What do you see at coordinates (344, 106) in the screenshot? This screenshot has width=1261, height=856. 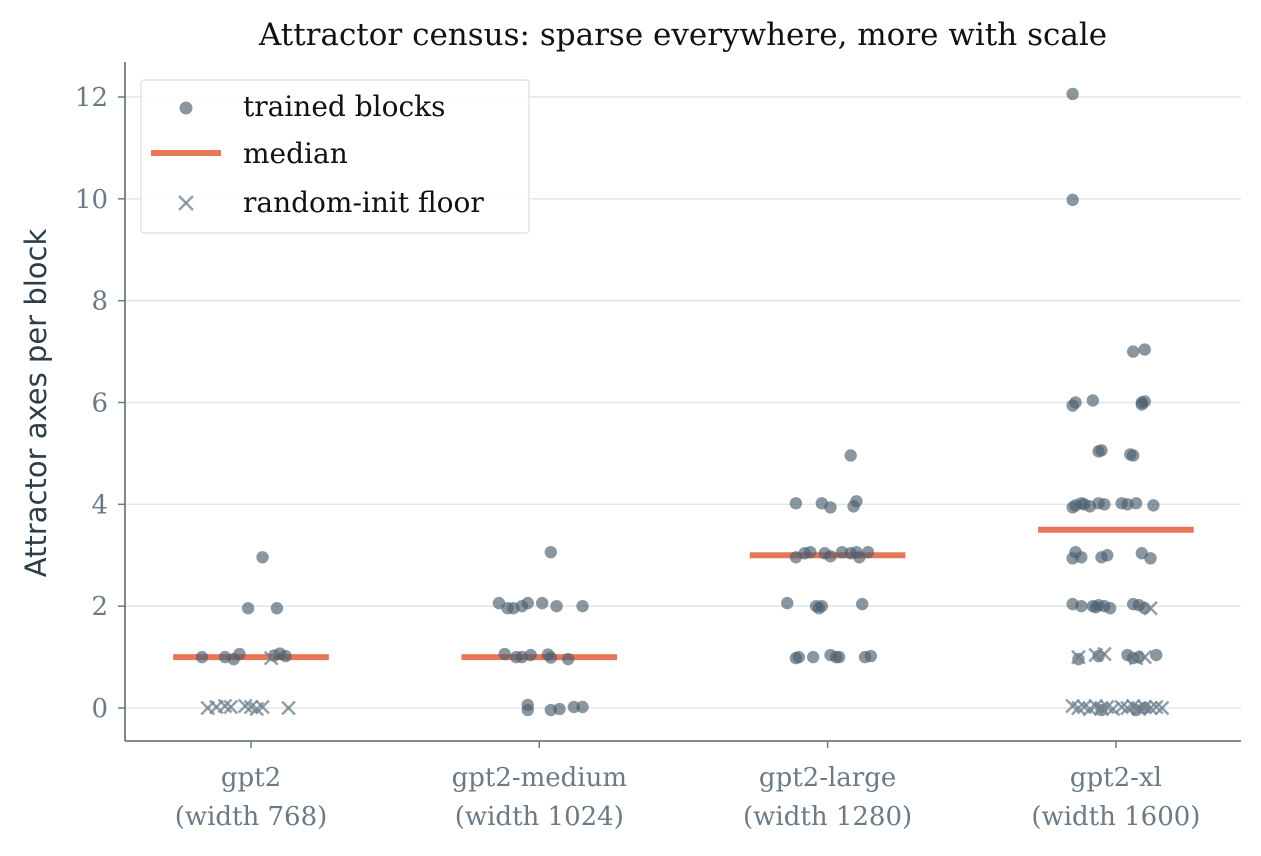 I see `legend-trained-label: trained blocks` at bounding box center [344, 106].